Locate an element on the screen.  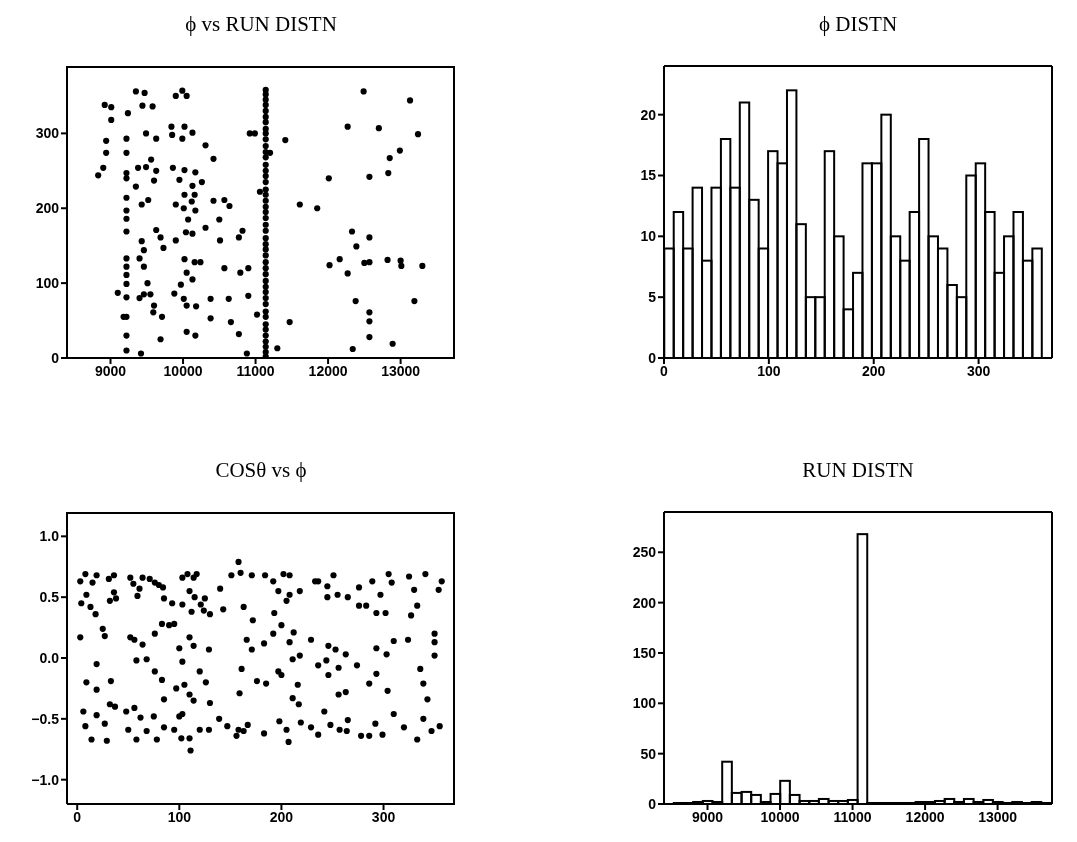
y-tick-label: 50 is located at coordinates (648, 753).